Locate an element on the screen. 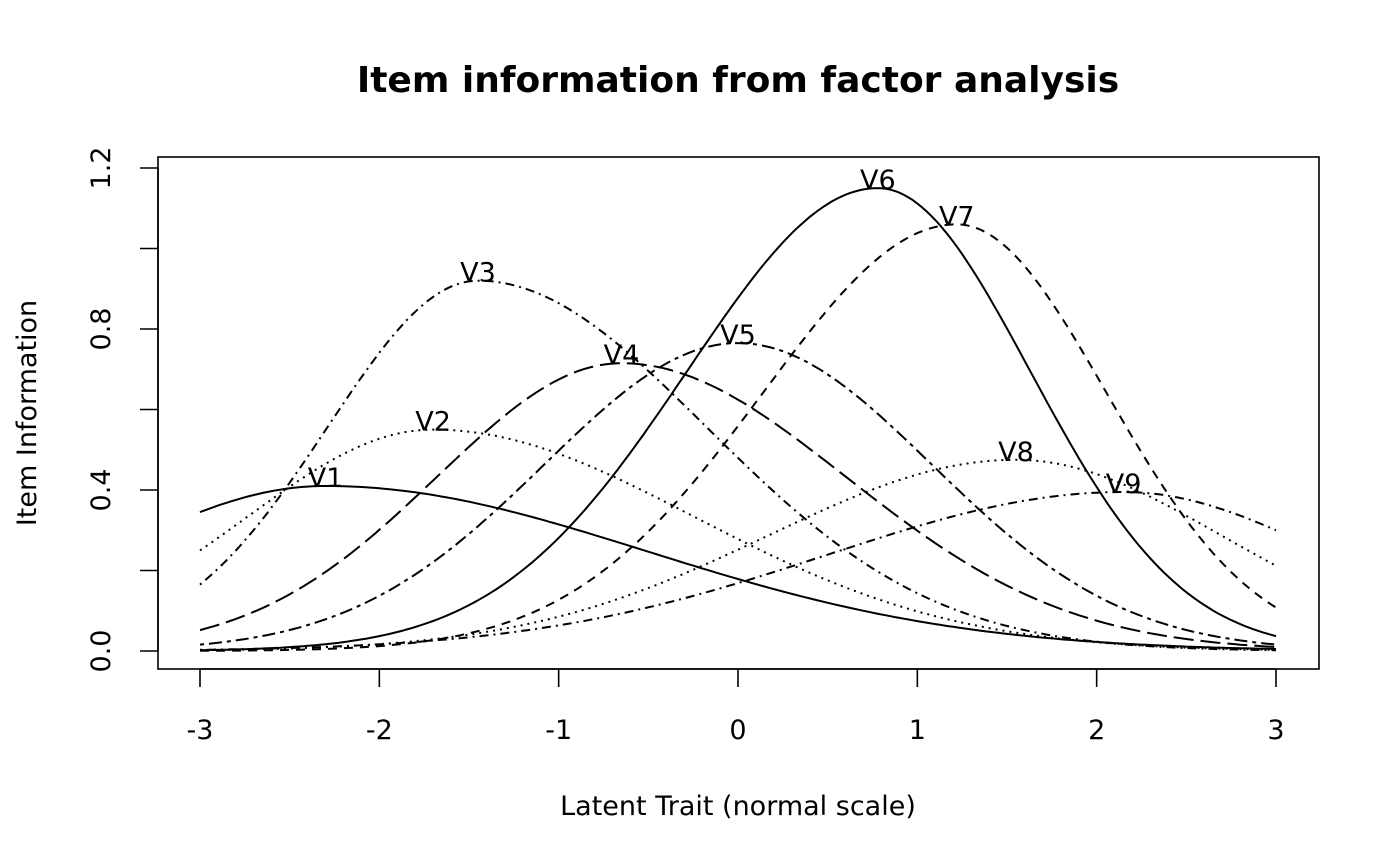  curve-label-v3: V3 is located at coordinates (478, 273).